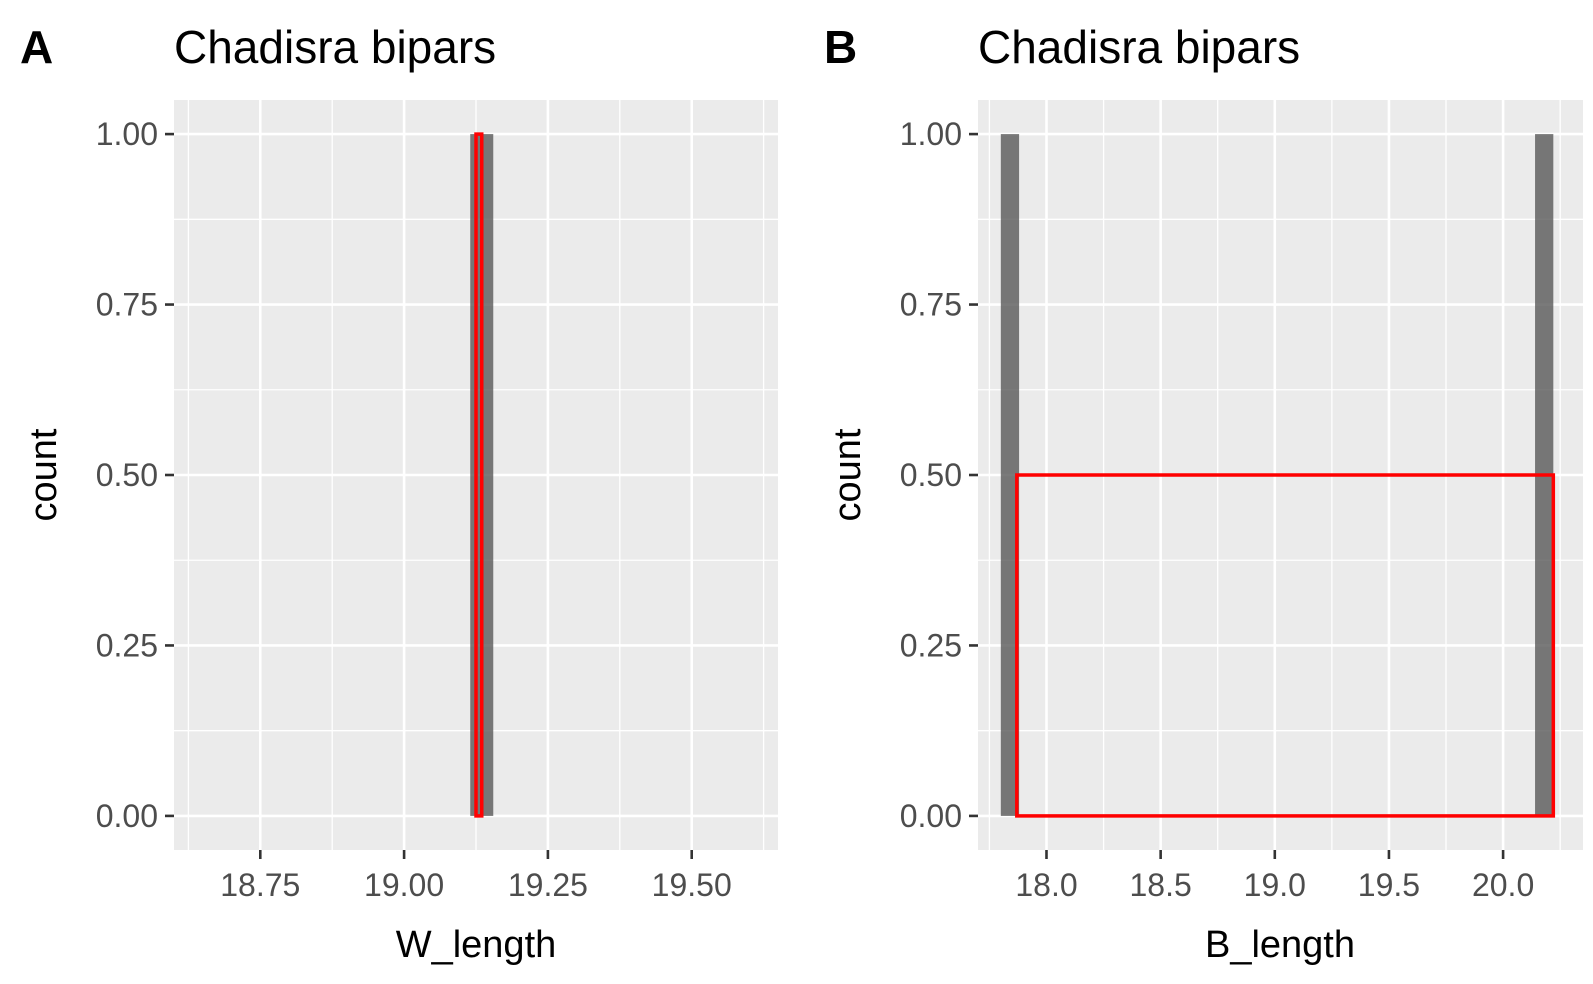  I want to click on panel-b-y-axis-title: count, so click(848, 474).